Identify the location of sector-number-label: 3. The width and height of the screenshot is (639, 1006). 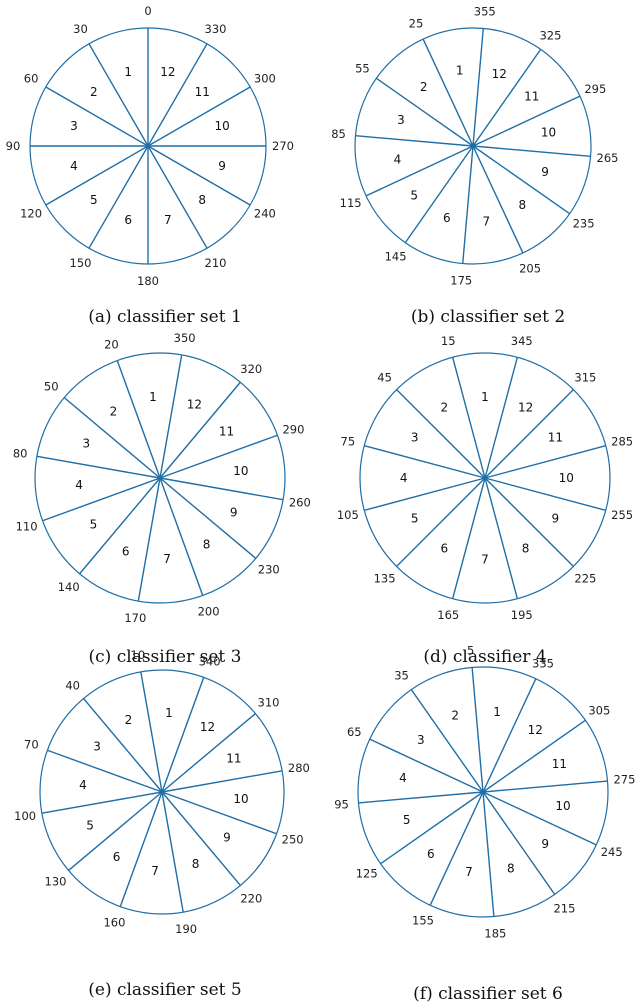
(74, 126).